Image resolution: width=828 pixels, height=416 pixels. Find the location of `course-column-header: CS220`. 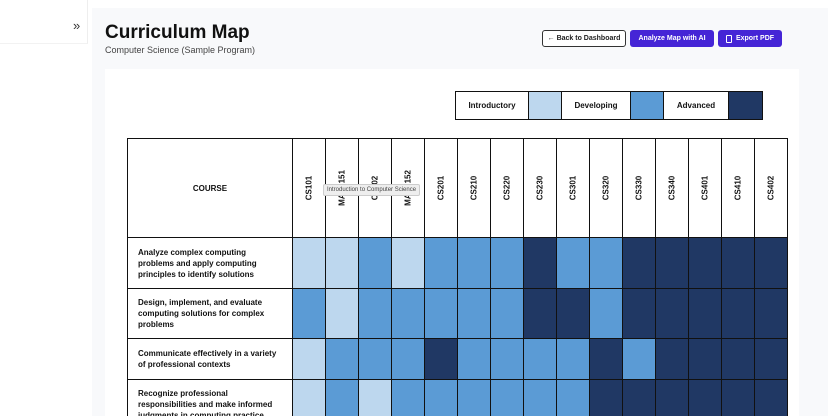

course-column-header: CS220 is located at coordinates (507, 188).